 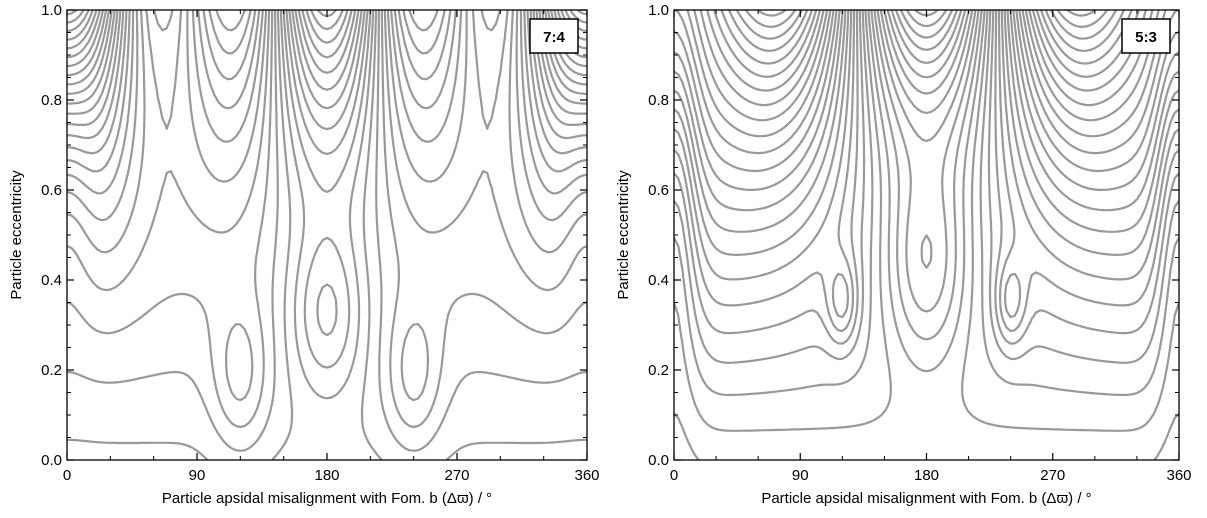 I want to click on resonance-label: 5:3, so click(x=1146, y=36).